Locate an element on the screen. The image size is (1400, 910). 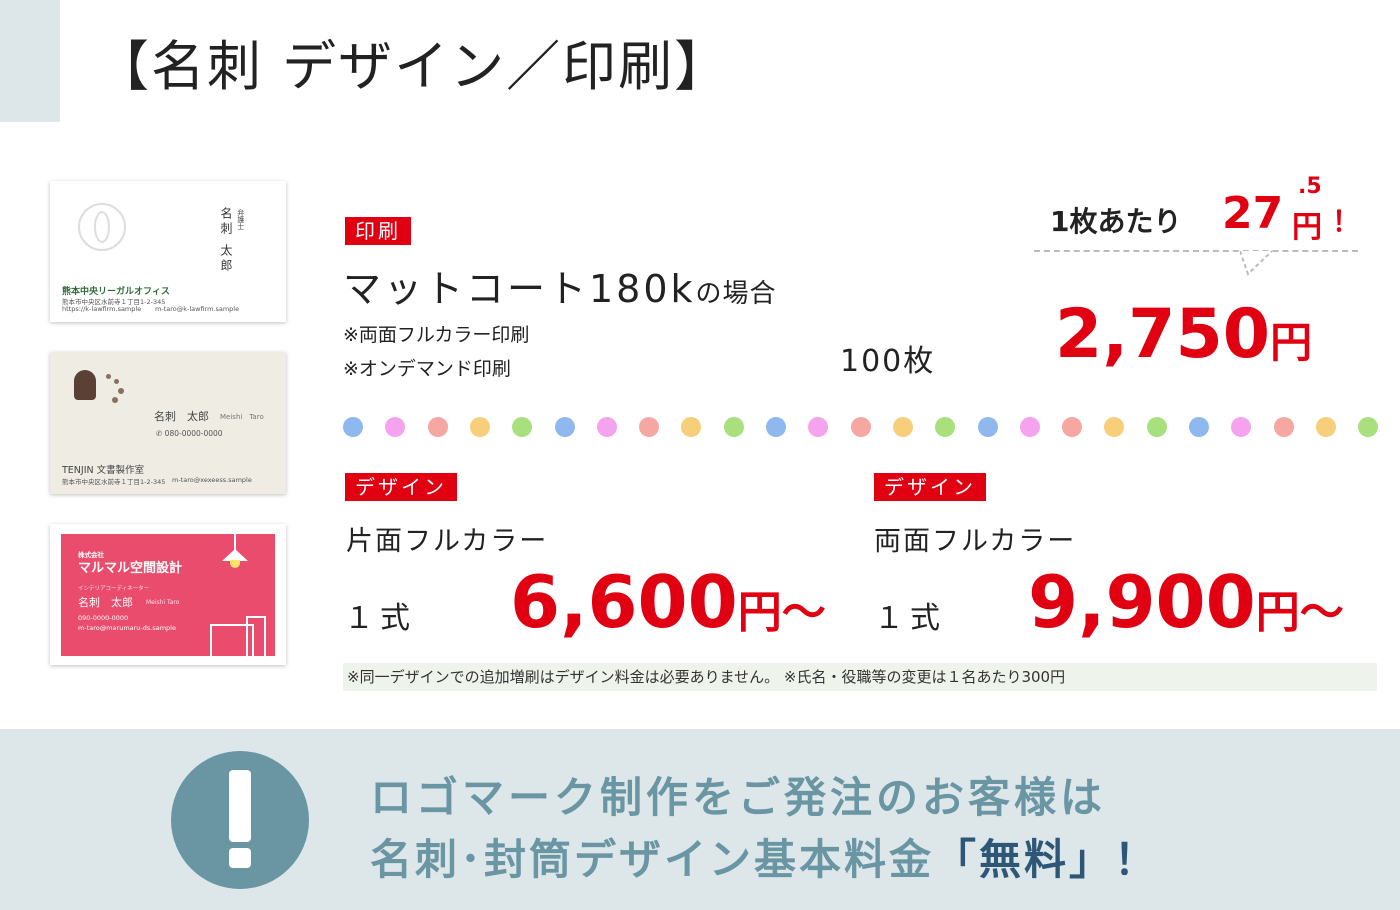
print-price: 2,750円 is located at coordinates (1184, 334).